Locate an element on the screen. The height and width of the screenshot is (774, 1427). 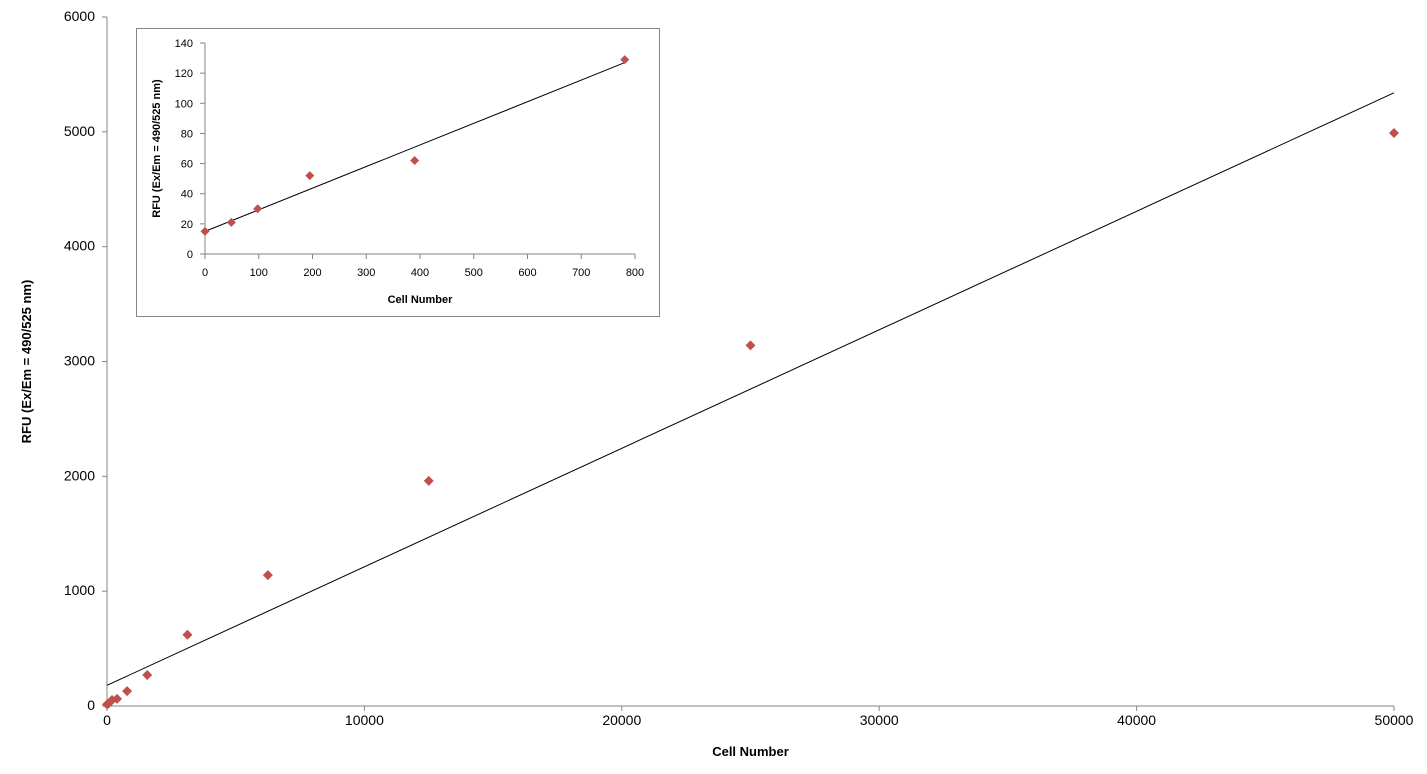
main-y-axis-title: RFU (Ex/Em = 490/525 nm) is located at coordinates (26, 362).